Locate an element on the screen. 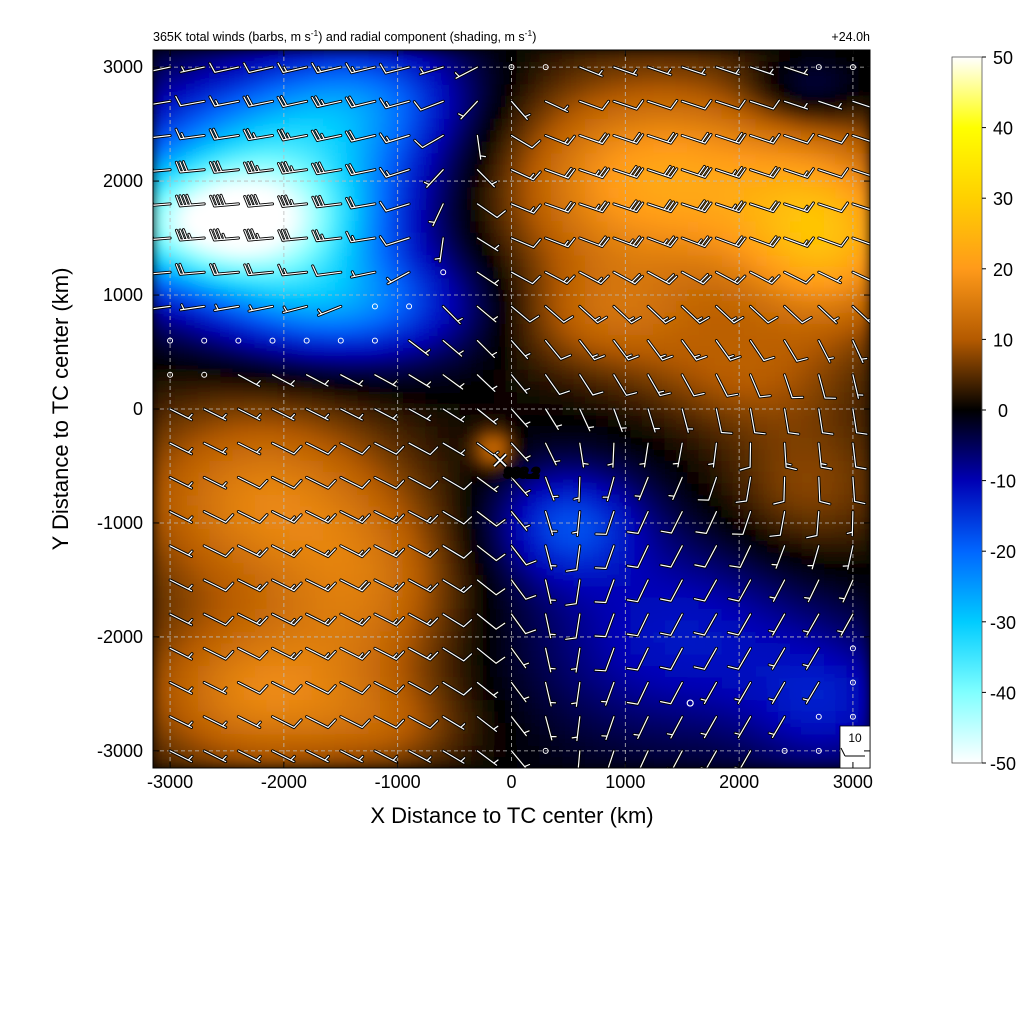  tc-pressure-label: 988.2 is located at coordinates (521, 472).